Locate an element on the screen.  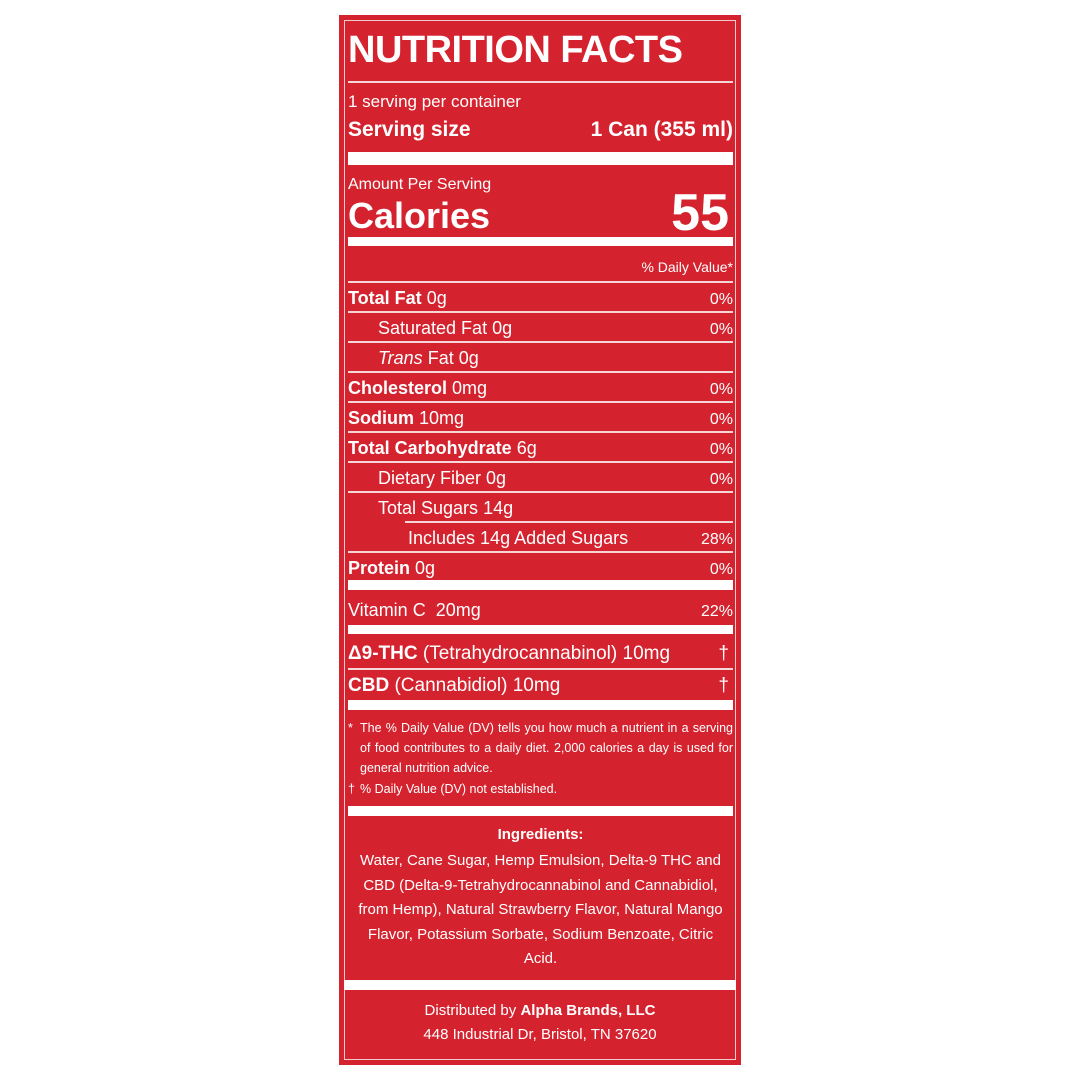
distributor-name: Alpha Brands, LLC is located at coordinates (588, 1010).